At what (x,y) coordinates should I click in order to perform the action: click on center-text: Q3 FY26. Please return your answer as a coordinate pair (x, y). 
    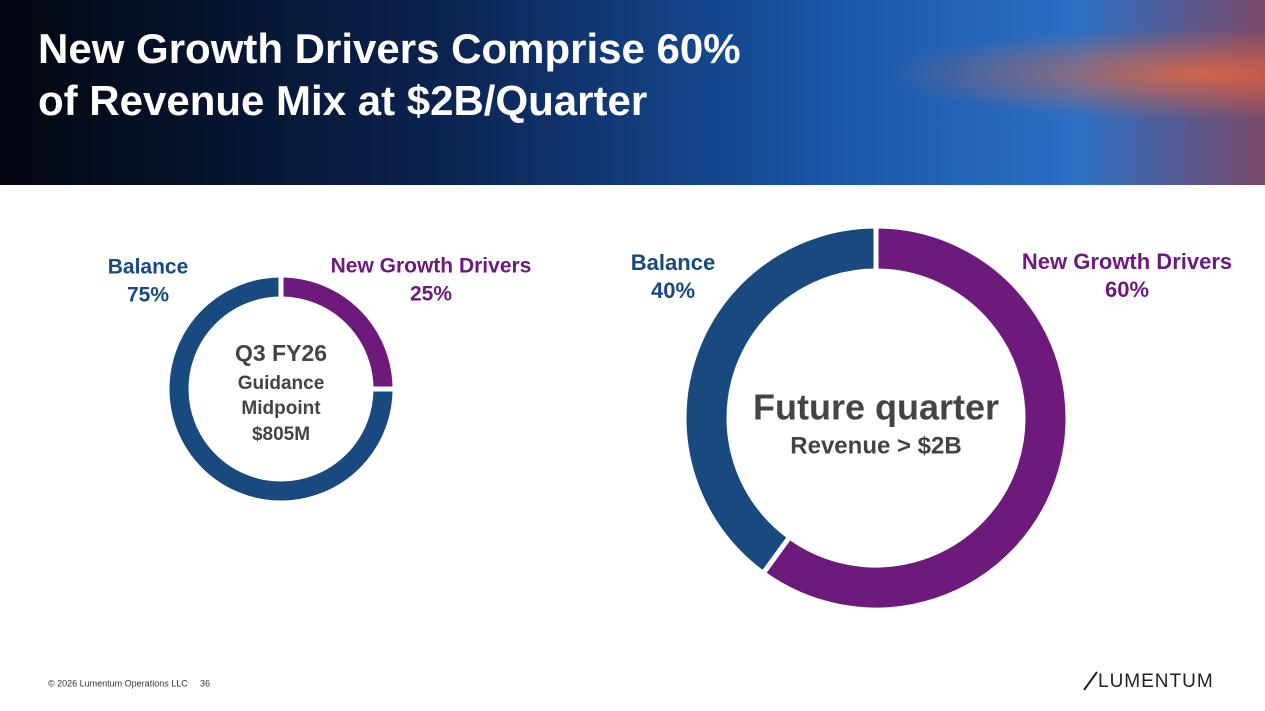
    Looking at the image, I should click on (281, 353).